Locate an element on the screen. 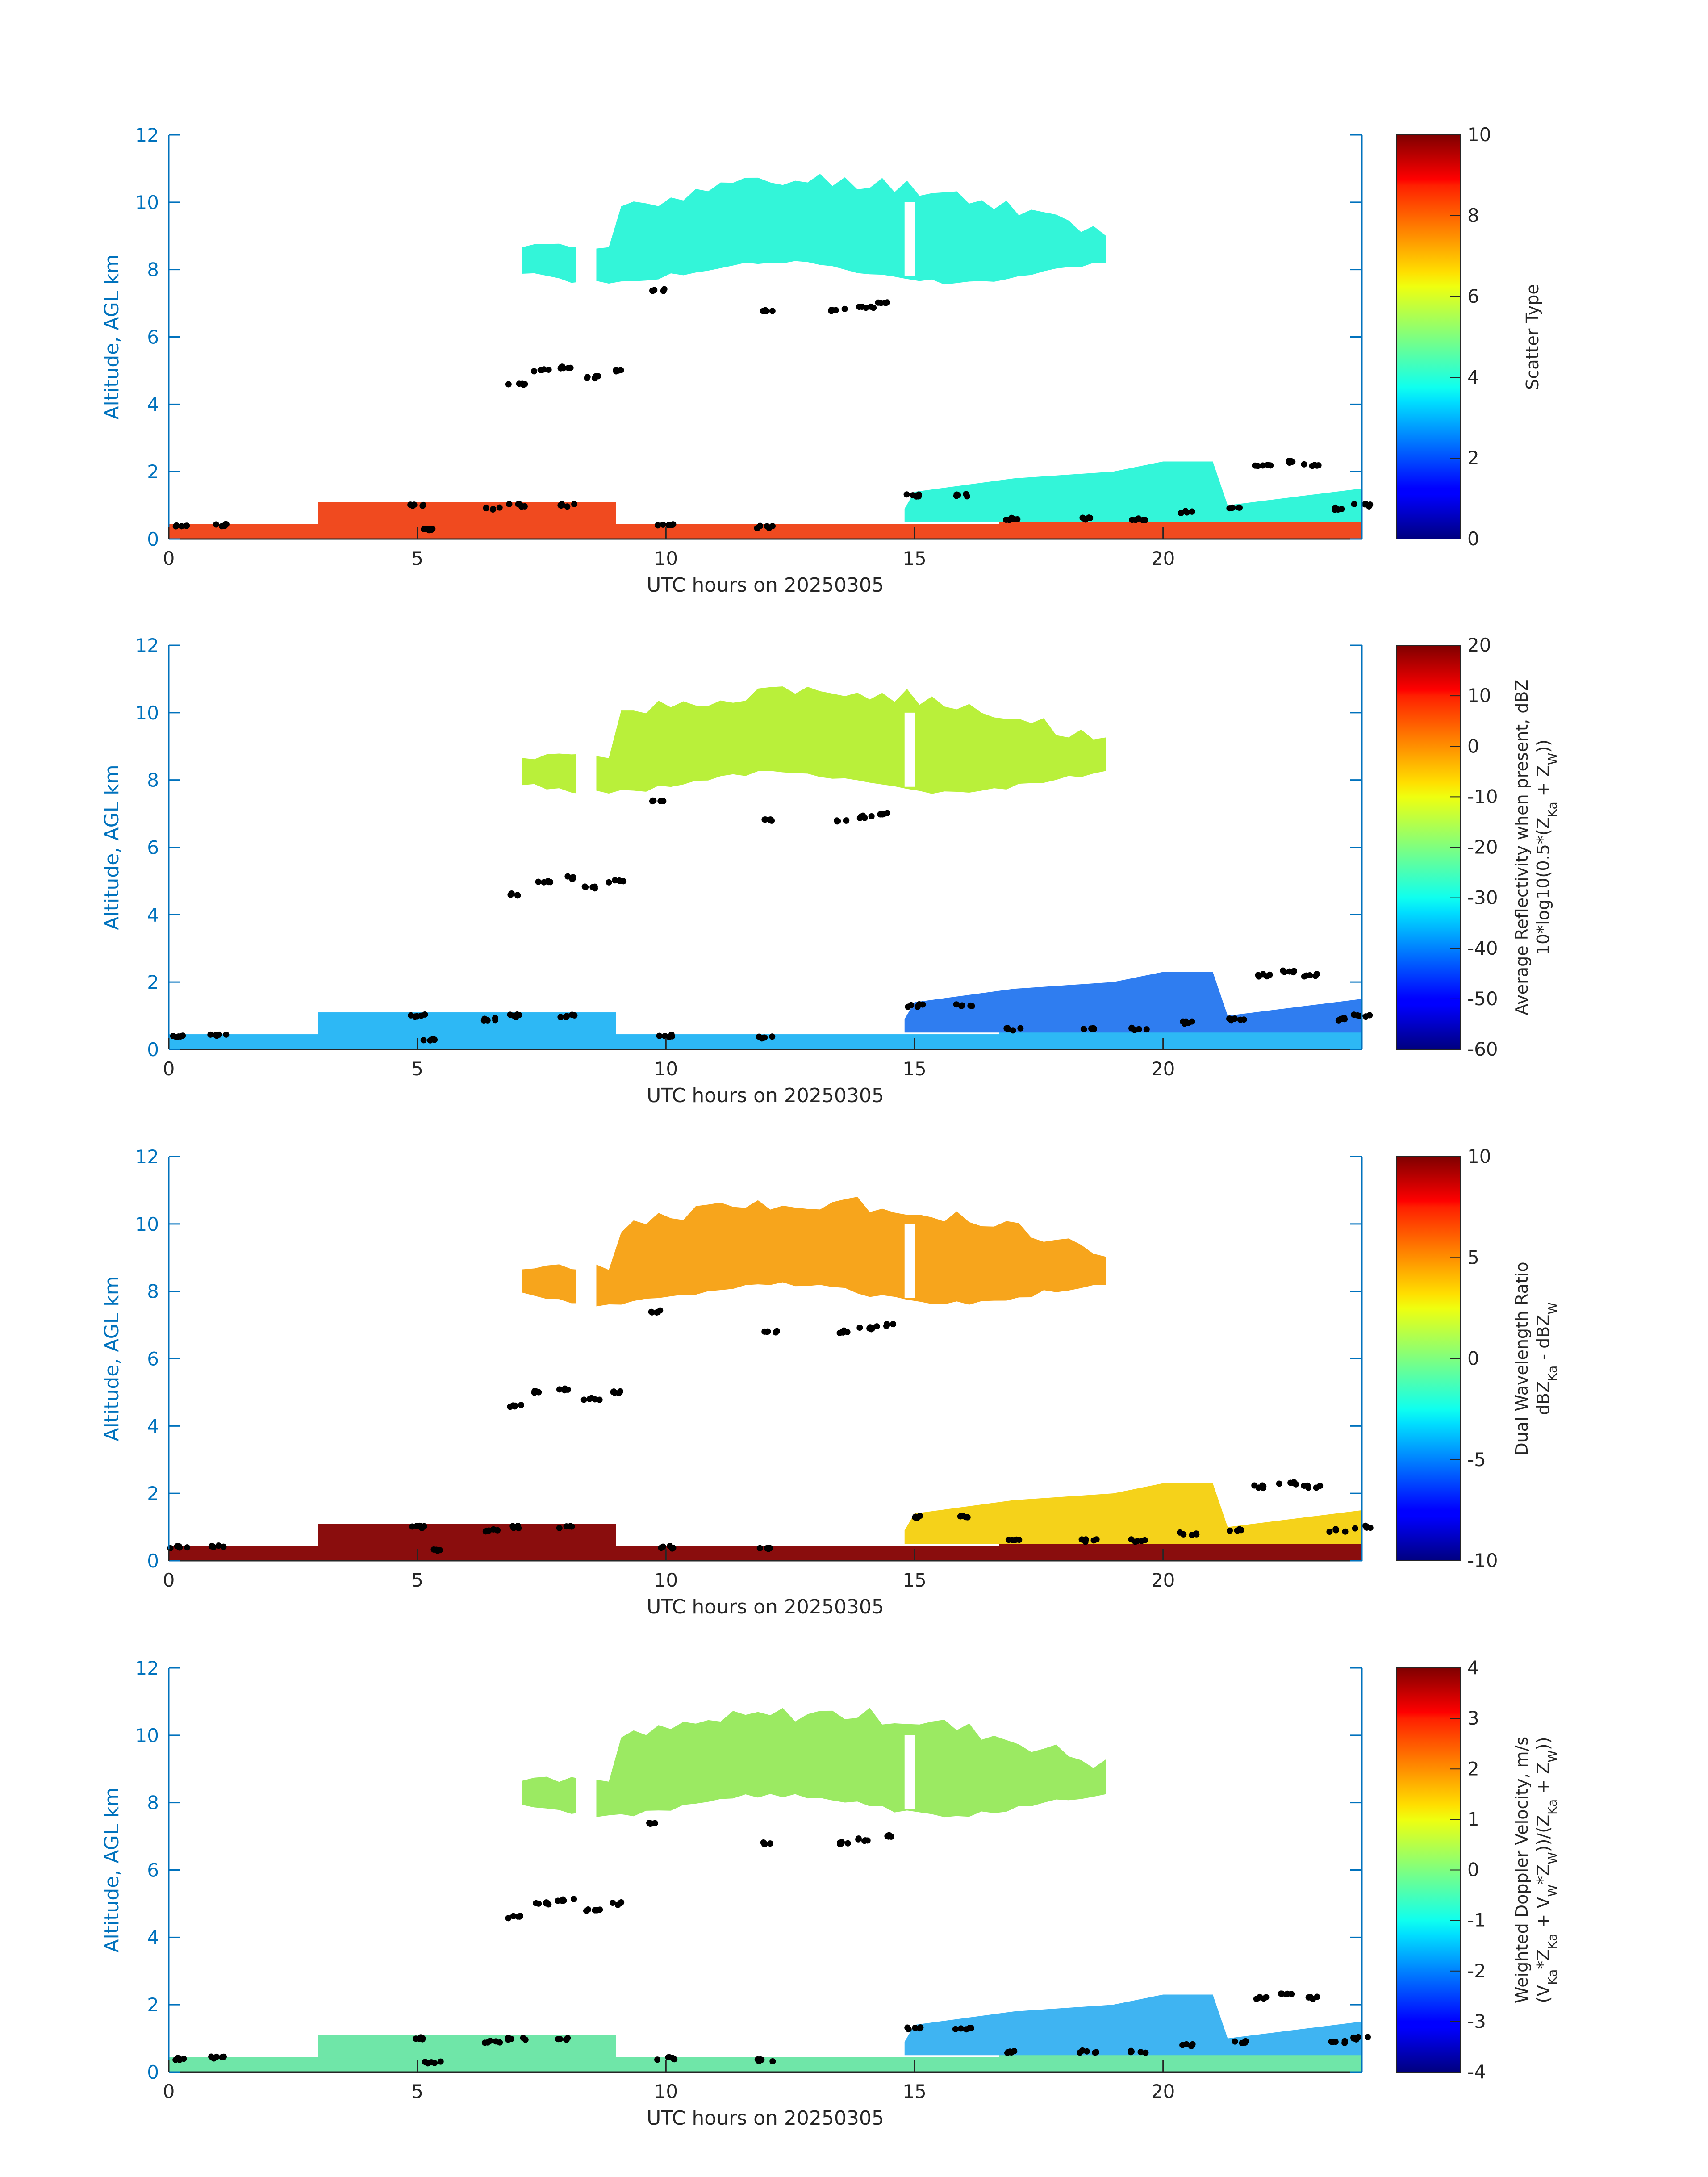  colorbar-tick-label: 2 is located at coordinates (1473, 458).